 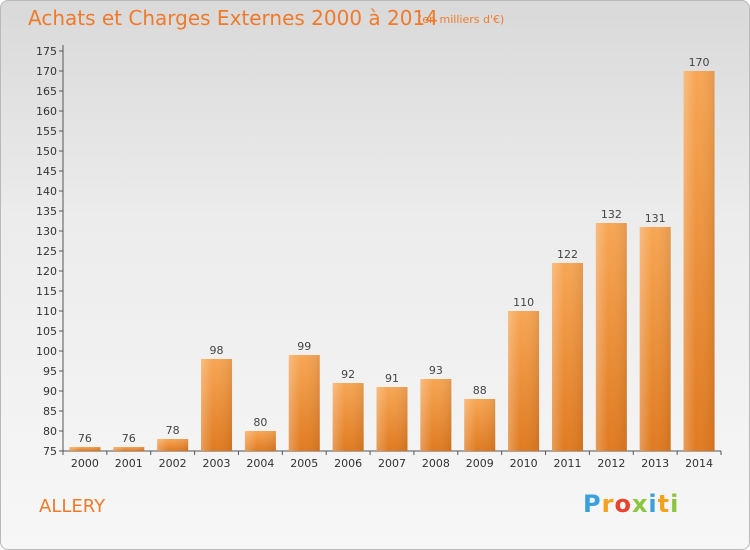 I want to click on x-tick-label: 2012, so click(x=611, y=463).